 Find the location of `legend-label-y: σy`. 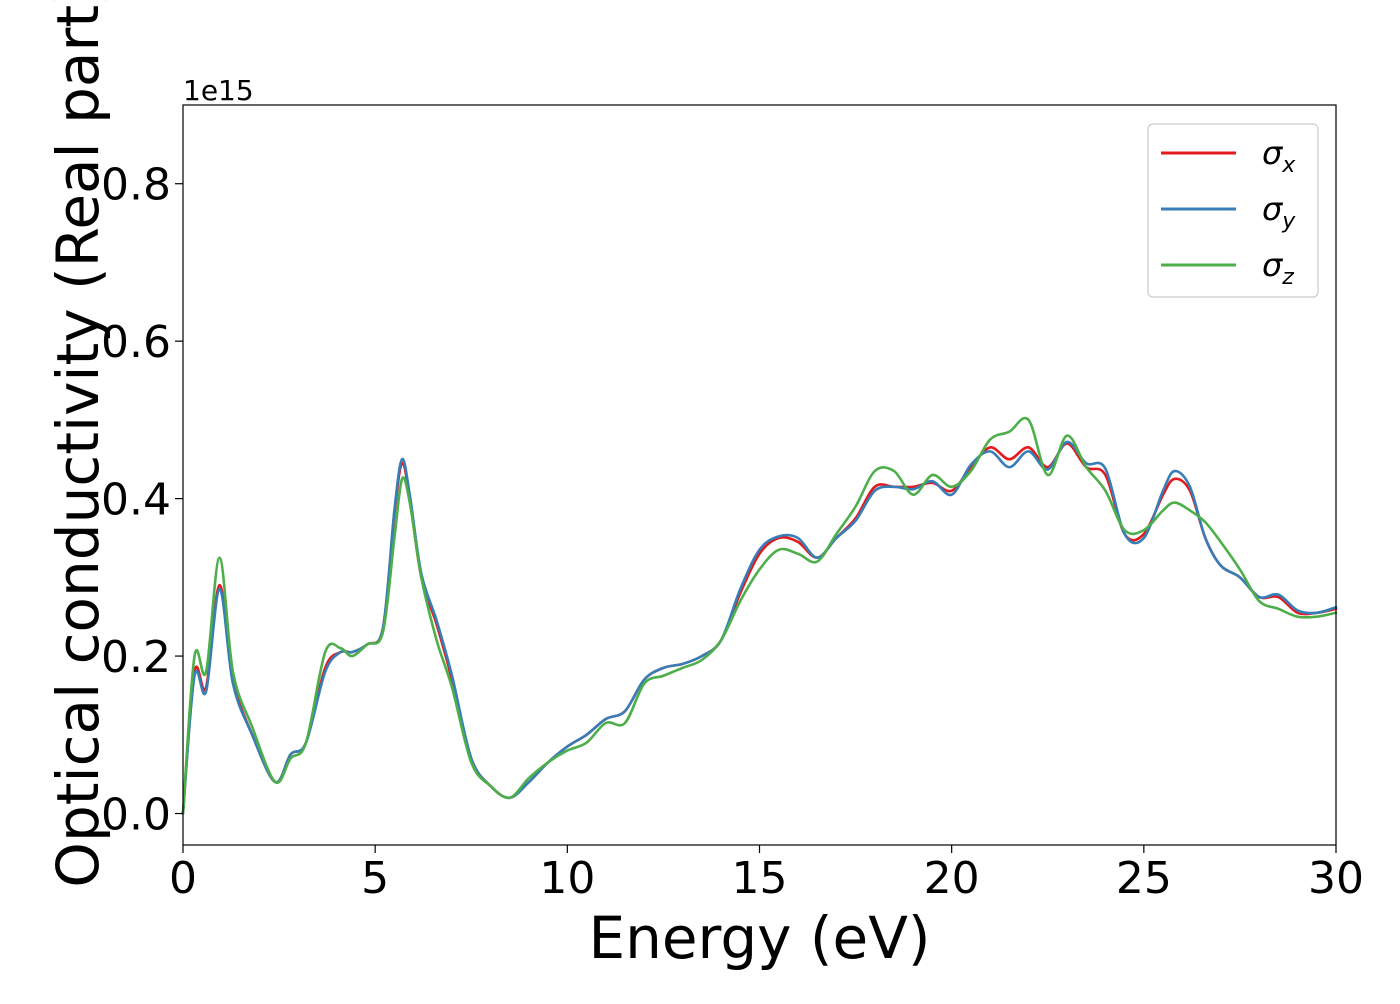

legend-label-y: σy is located at coordinates (1279, 212).